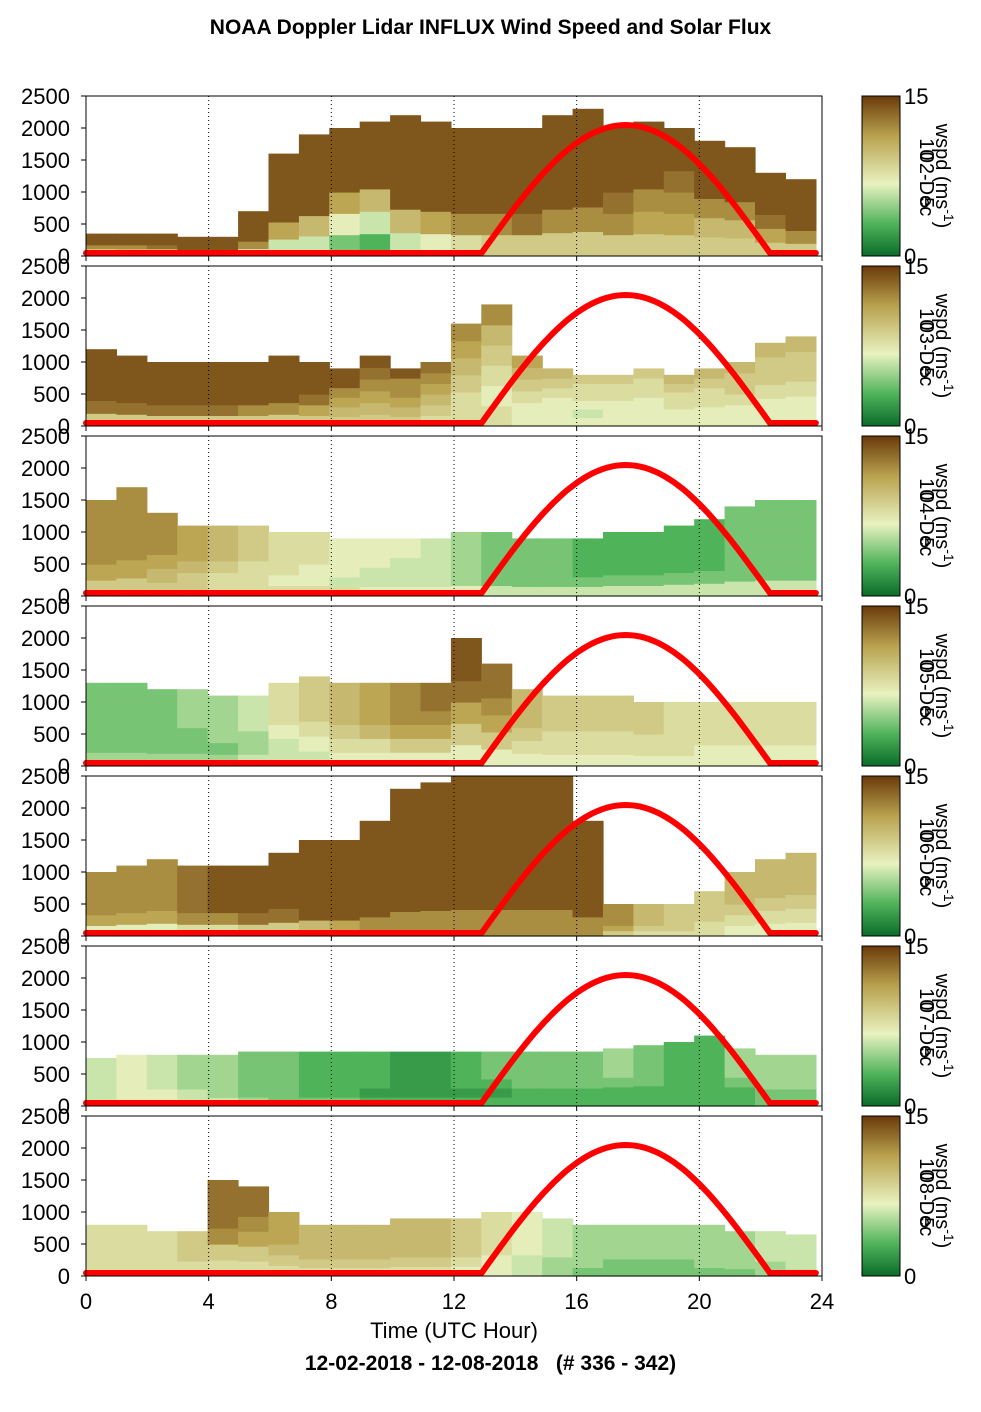 This screenshot has height=1412, width=981. I want to click on colorbar-tick-label: 0, so click(910, 426).